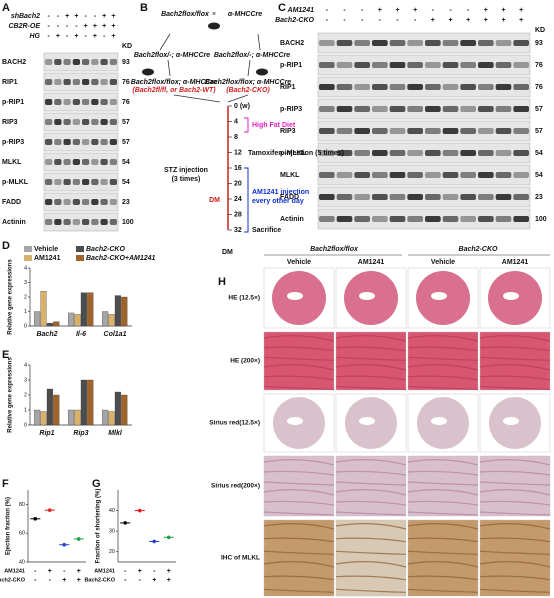 The image size is (554, 598). What do you see at coordinates (25, 326) in the screenshot?
I see `y-tick-label: 0` at bounding box center [25, 326].